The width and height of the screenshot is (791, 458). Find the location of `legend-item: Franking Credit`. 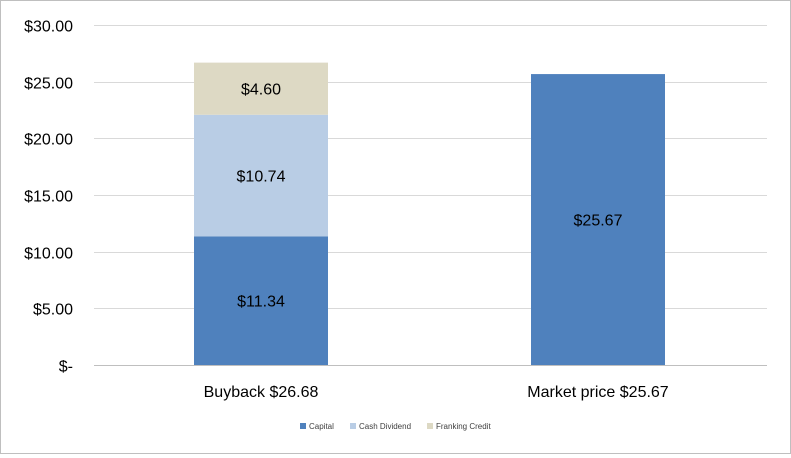

legend-item: Franking Credit is located at coordinates (459, 426).